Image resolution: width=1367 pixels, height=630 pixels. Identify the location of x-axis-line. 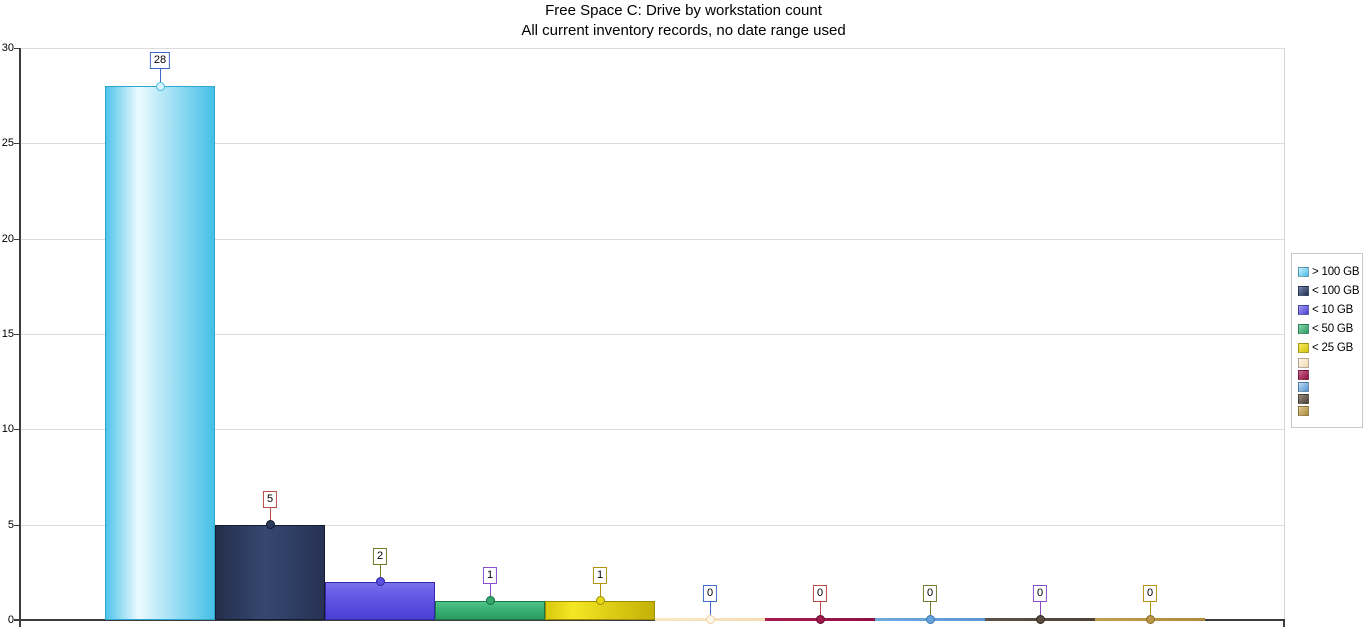
(649, 620).